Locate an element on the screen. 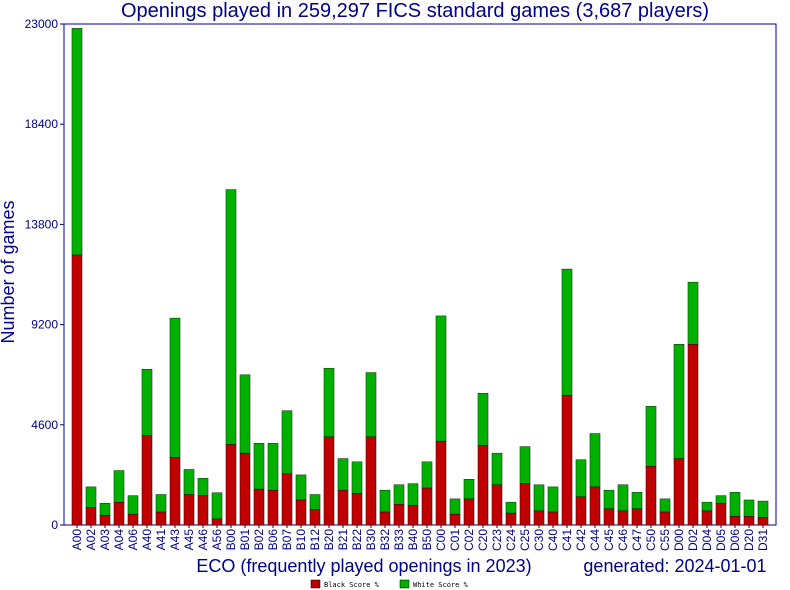 The image size is (790, 590). bar-white-C42 is located at coordinates (581, 478).